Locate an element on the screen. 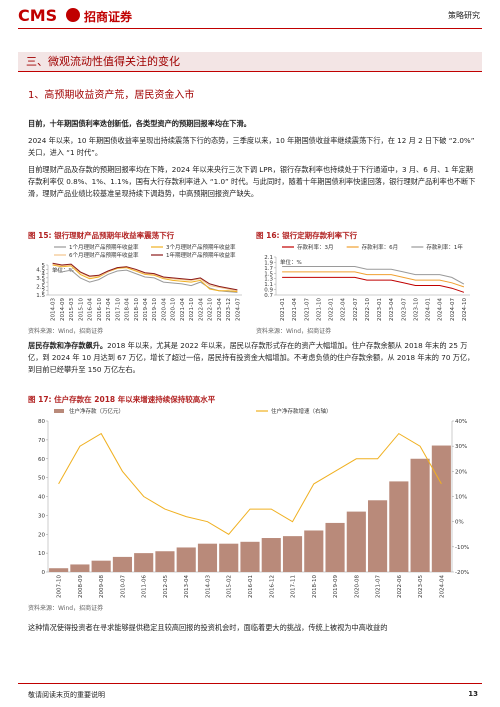  x-tick-label: 2021-07 is located at coordinates (379, 586).